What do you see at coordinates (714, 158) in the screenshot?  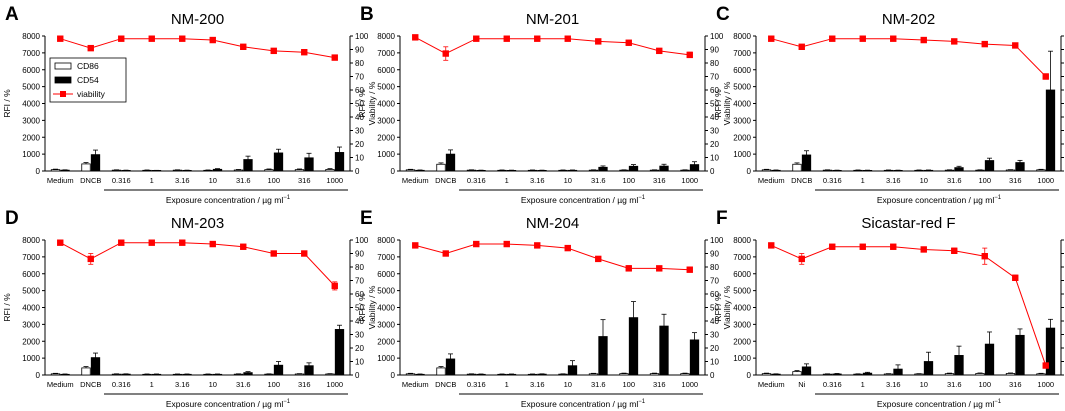 I see `y2-tick-label: 10` at bounding box center [714, 158].